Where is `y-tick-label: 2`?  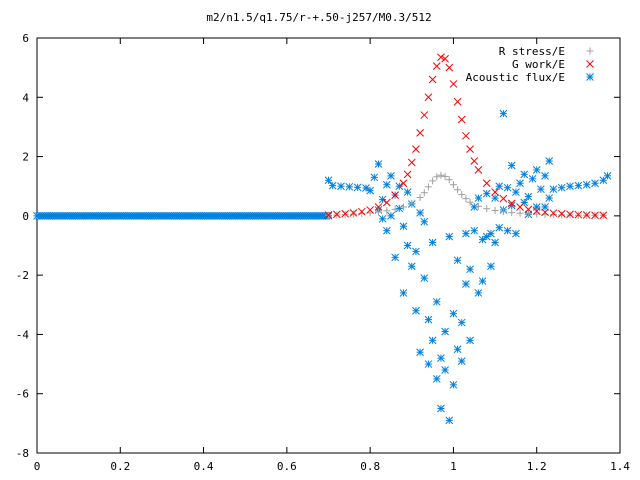 y-tick-label: 2 is located at coordinates (25, 157).